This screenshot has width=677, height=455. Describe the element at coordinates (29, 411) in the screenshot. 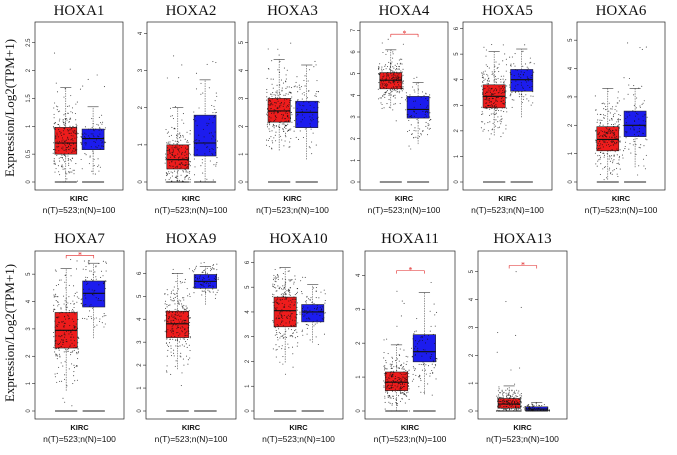

I see `y-tick-label: 0` at that location.